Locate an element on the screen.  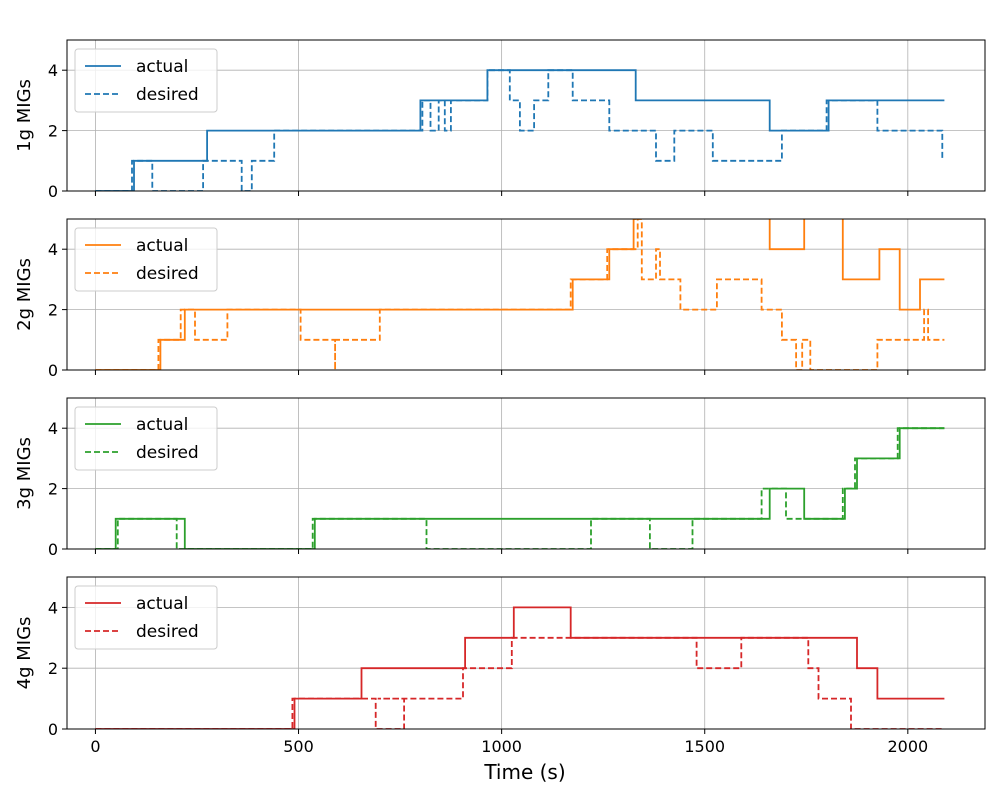
x-tick-label: 500 is located at coordinates (298, 746).